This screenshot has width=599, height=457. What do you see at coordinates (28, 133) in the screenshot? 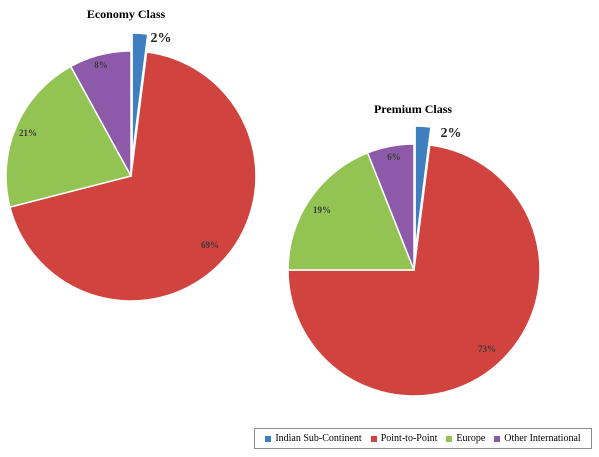
I see `economy-label-europe: 21%` at bounding box center [28, 133].